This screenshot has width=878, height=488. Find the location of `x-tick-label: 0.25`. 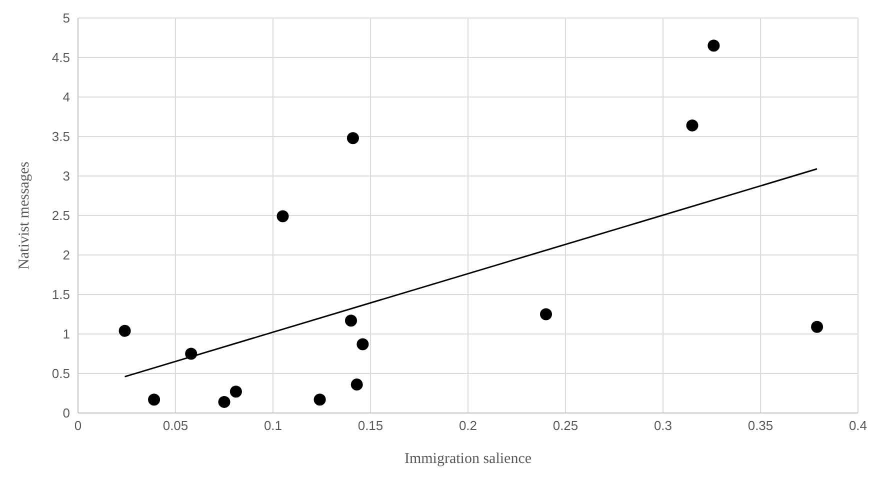

x-tick-label: 0.25 is located at coordinates (565, 426).